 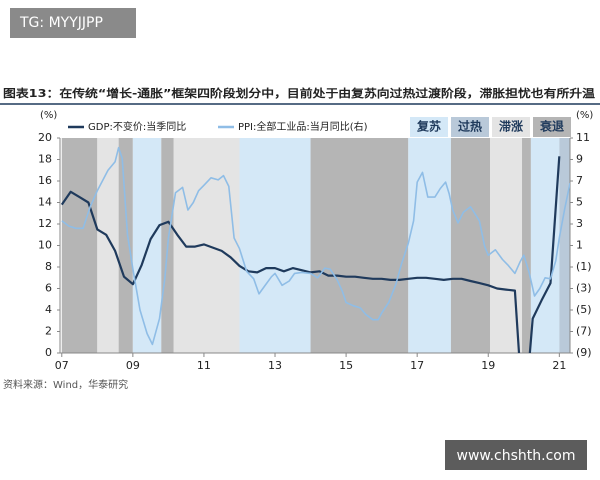 I want to click on y-tick-label: 0, so click(x=48, y=352).